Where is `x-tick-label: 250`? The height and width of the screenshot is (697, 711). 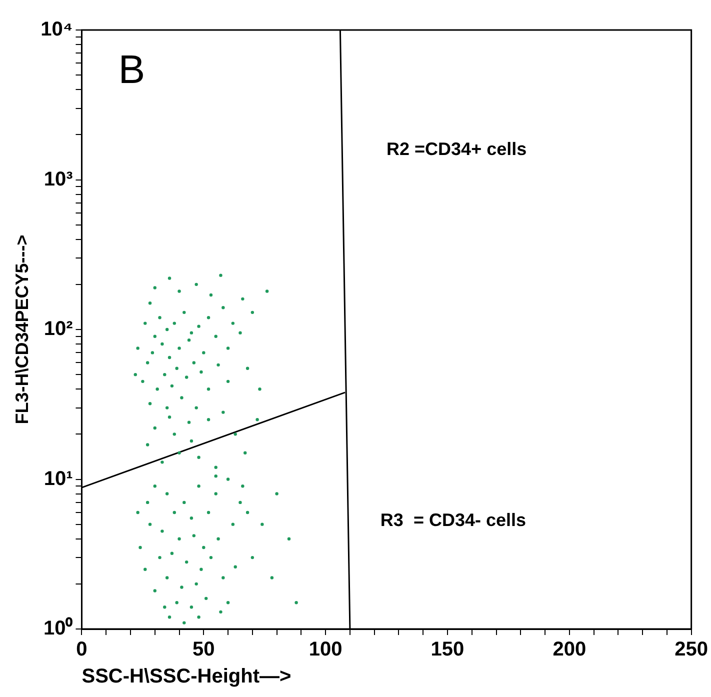 x-tick-label: 250 is located at coordinates (691, 649).